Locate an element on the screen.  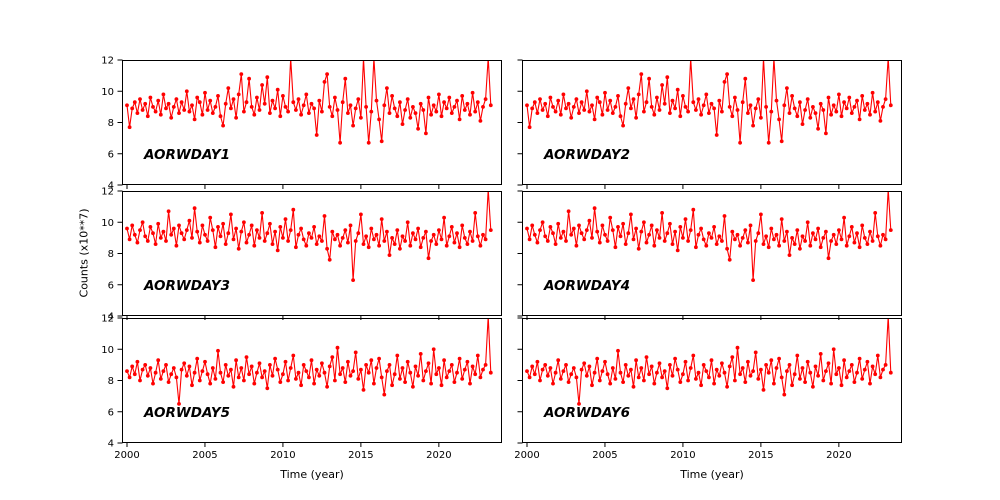
axes-frame is located at coordinates (312, 122).